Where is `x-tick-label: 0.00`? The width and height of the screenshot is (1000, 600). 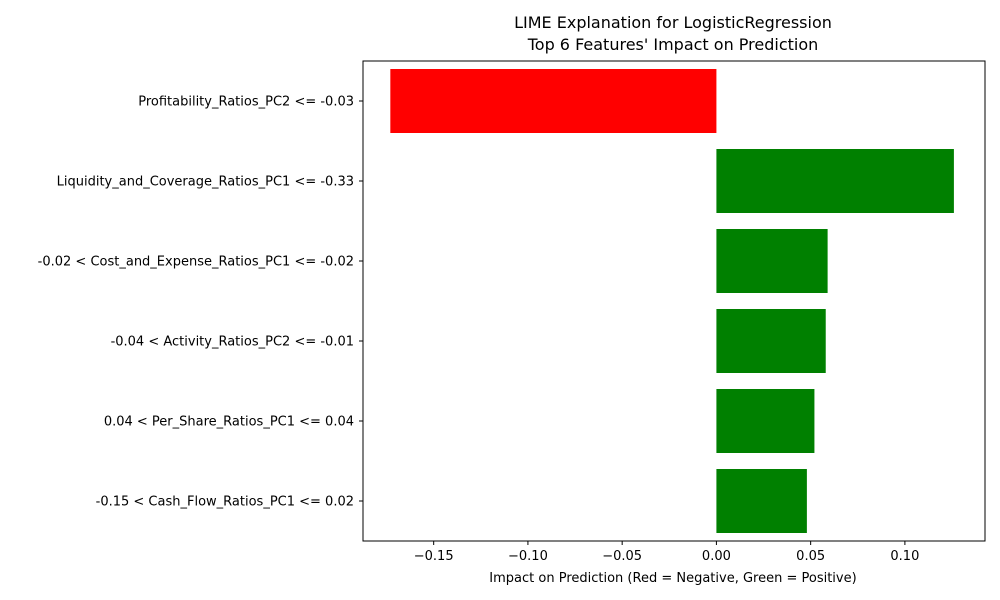 x-tick-label: 0.00 is located at coordinates (716, 556).